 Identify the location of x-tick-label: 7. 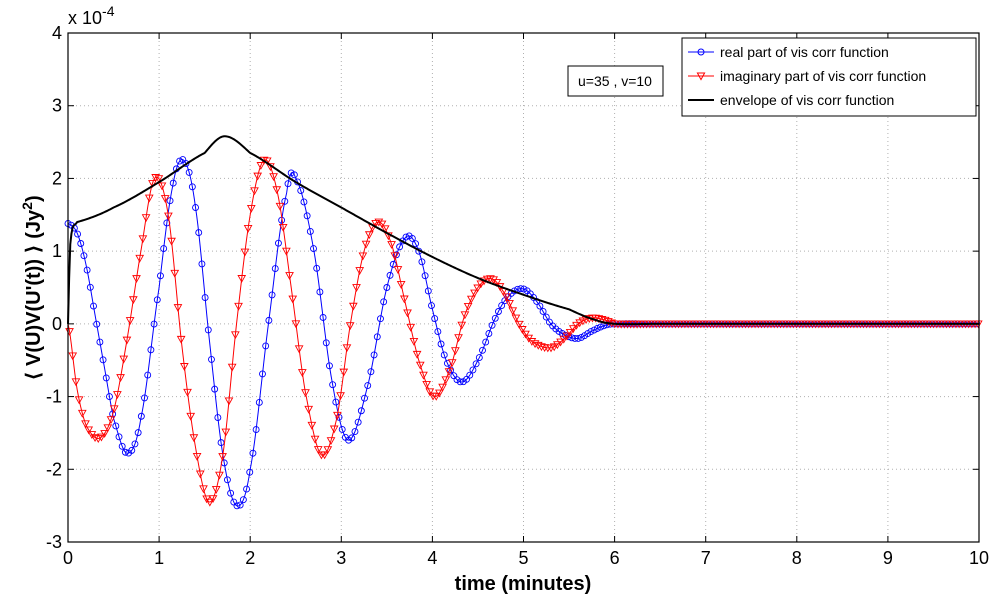
(706, 558).